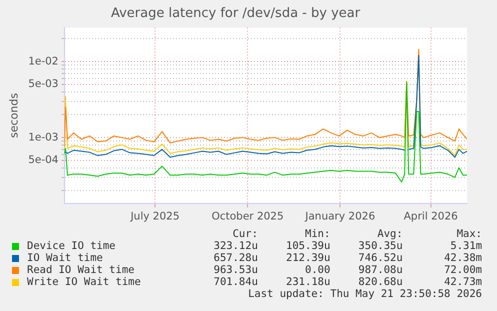 This screenshot has height=311, width=497. I want to click on text: 820.68u, so click(380, 282).